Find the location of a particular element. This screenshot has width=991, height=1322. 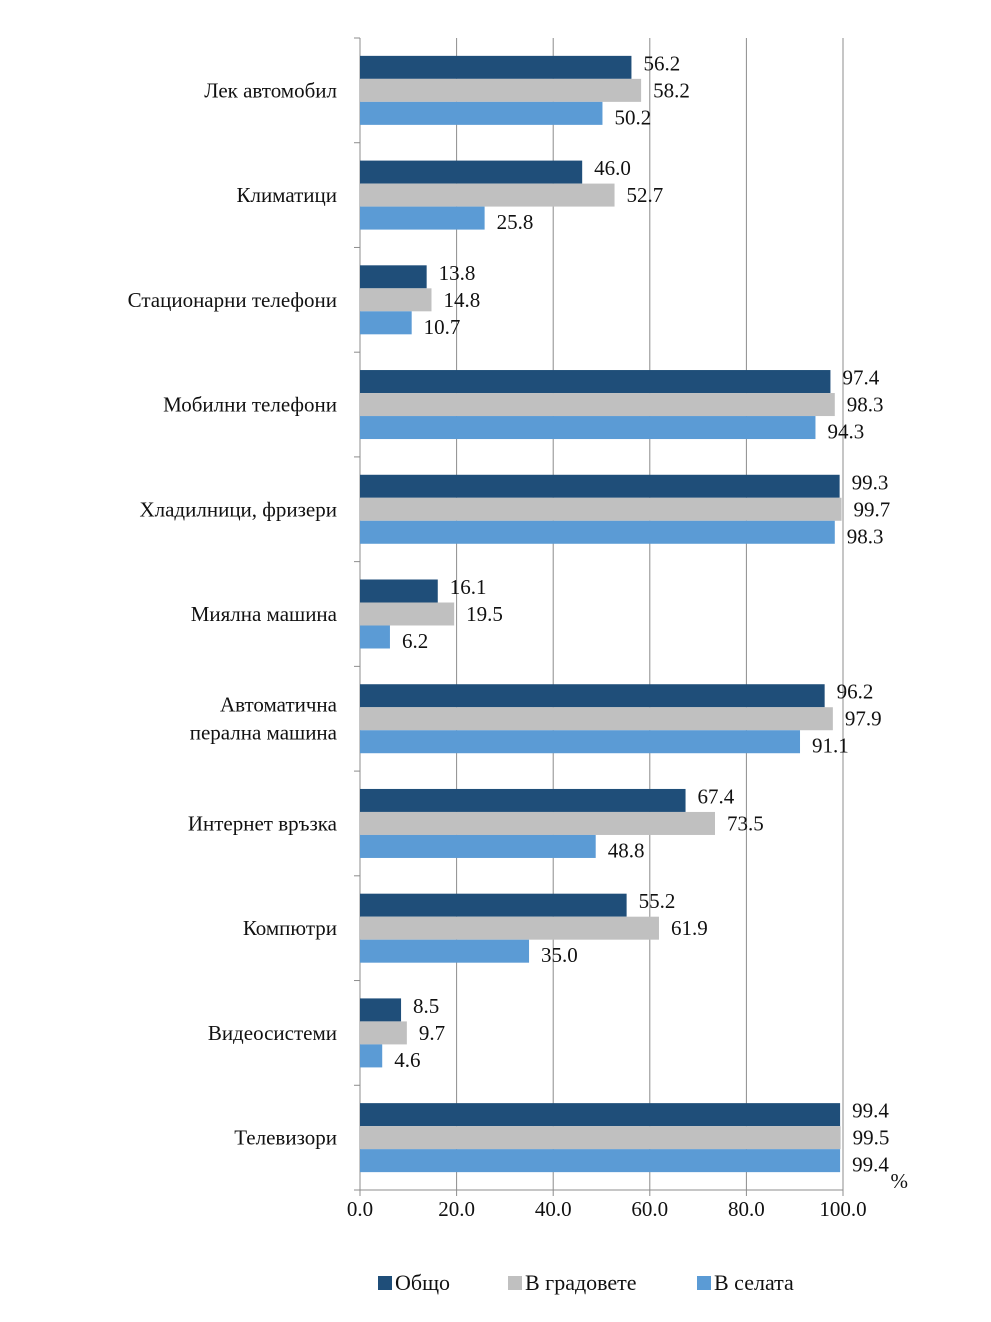

data-label: 14.8 is located at coordinates (461, 300).